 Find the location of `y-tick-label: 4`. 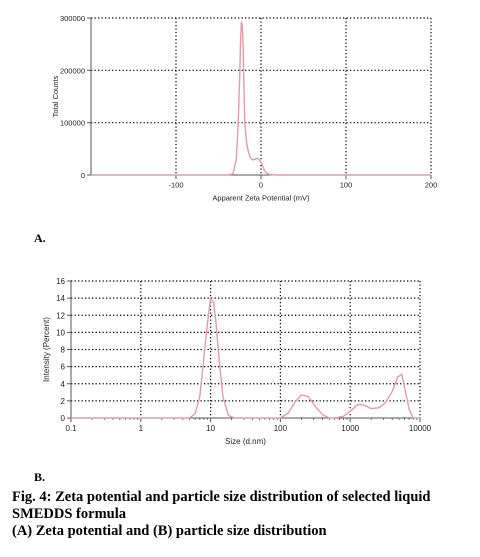

y-tick-label: 4 is located at coordinates (63, 384).